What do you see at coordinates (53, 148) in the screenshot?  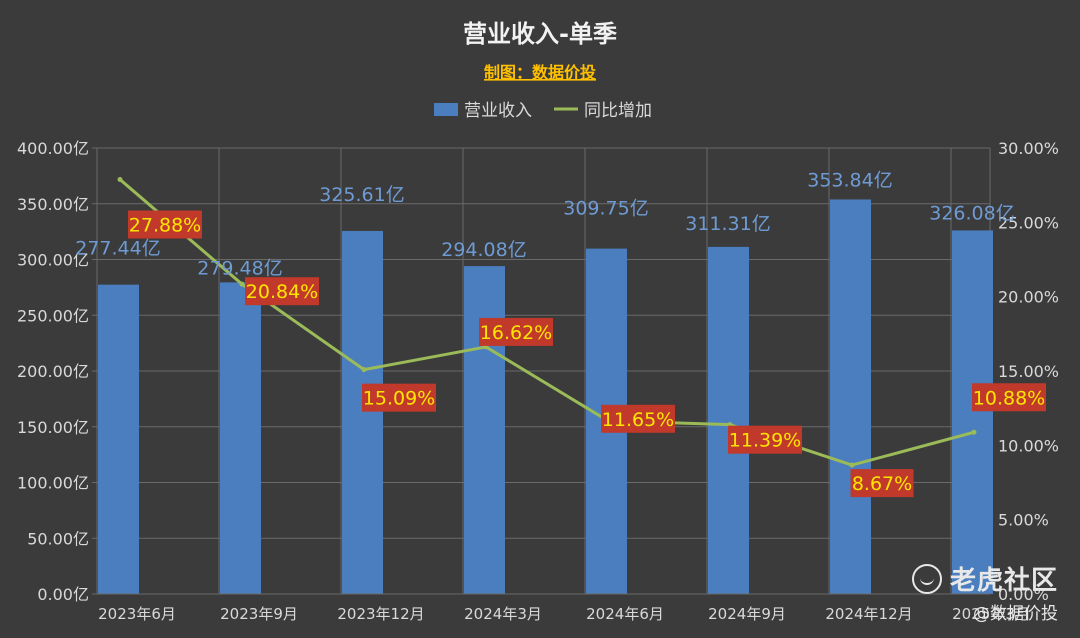 I see `y-left-tick-label: 400.00亿` at bounding box center [53, 148].